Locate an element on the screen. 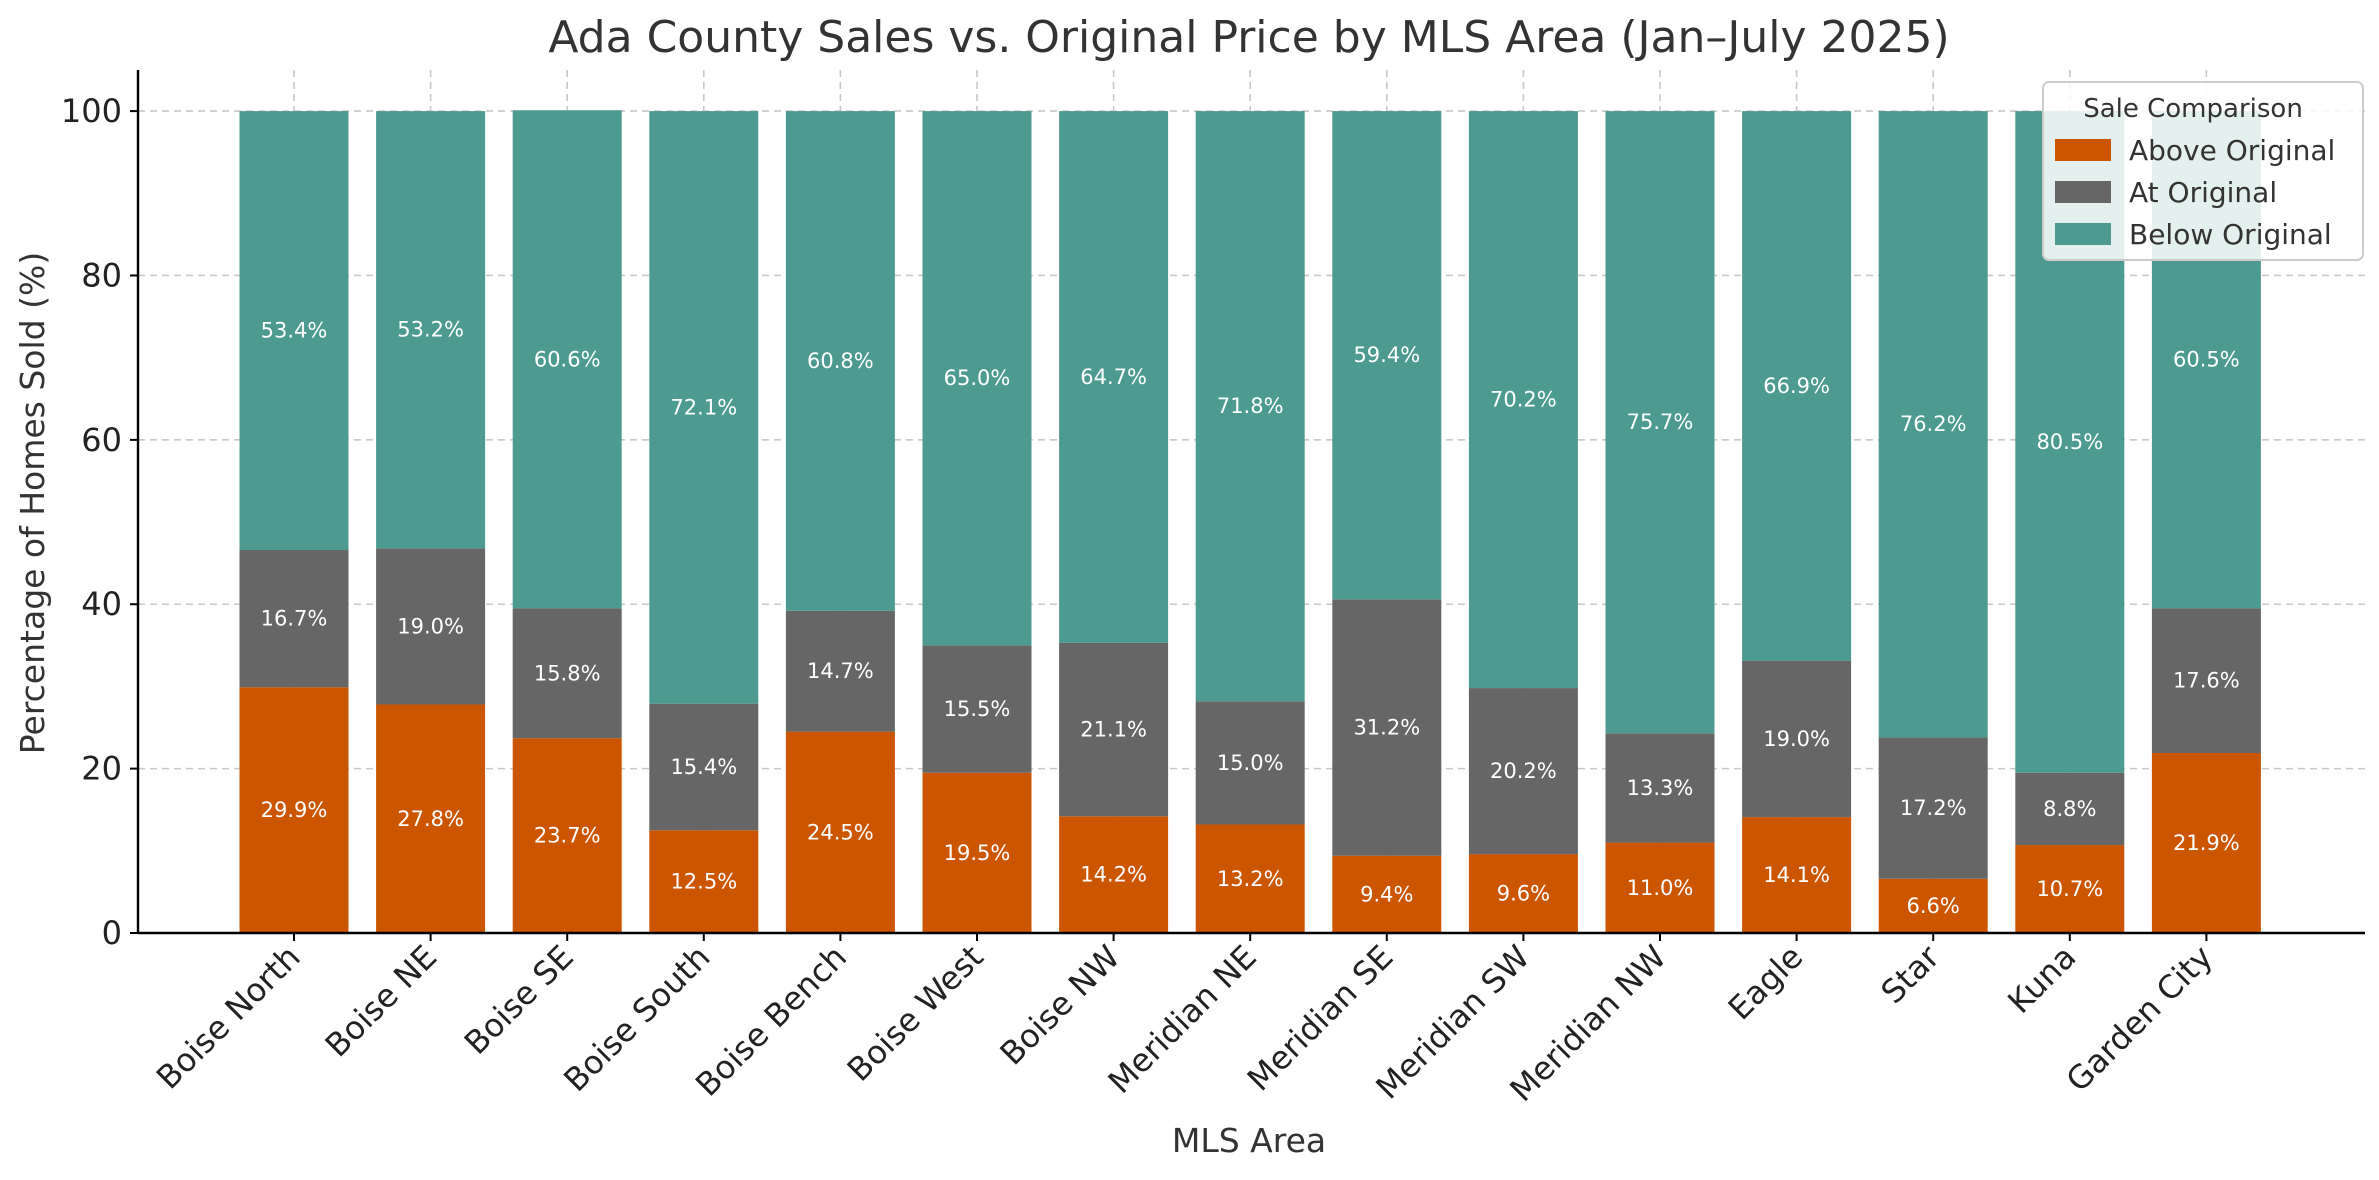  x-tick-label: Kuna is located at coordinates (2041, 979).